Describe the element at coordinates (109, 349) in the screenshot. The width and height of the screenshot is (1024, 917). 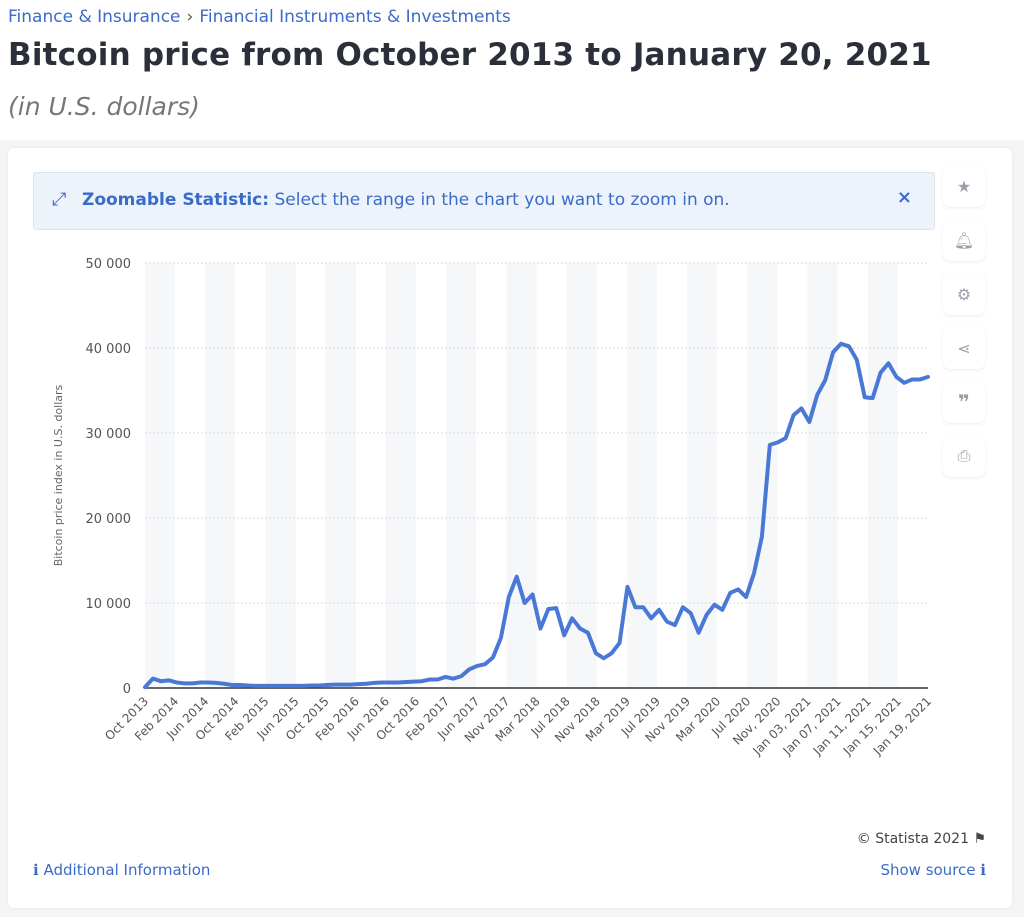
I see `y-tick-label: 40 000` at that location.